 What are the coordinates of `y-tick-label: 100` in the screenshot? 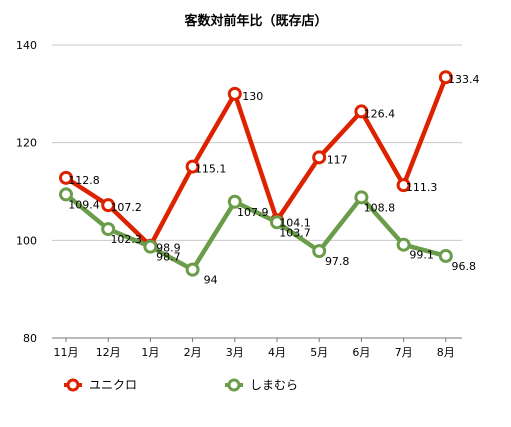 It's located at (26, 240).